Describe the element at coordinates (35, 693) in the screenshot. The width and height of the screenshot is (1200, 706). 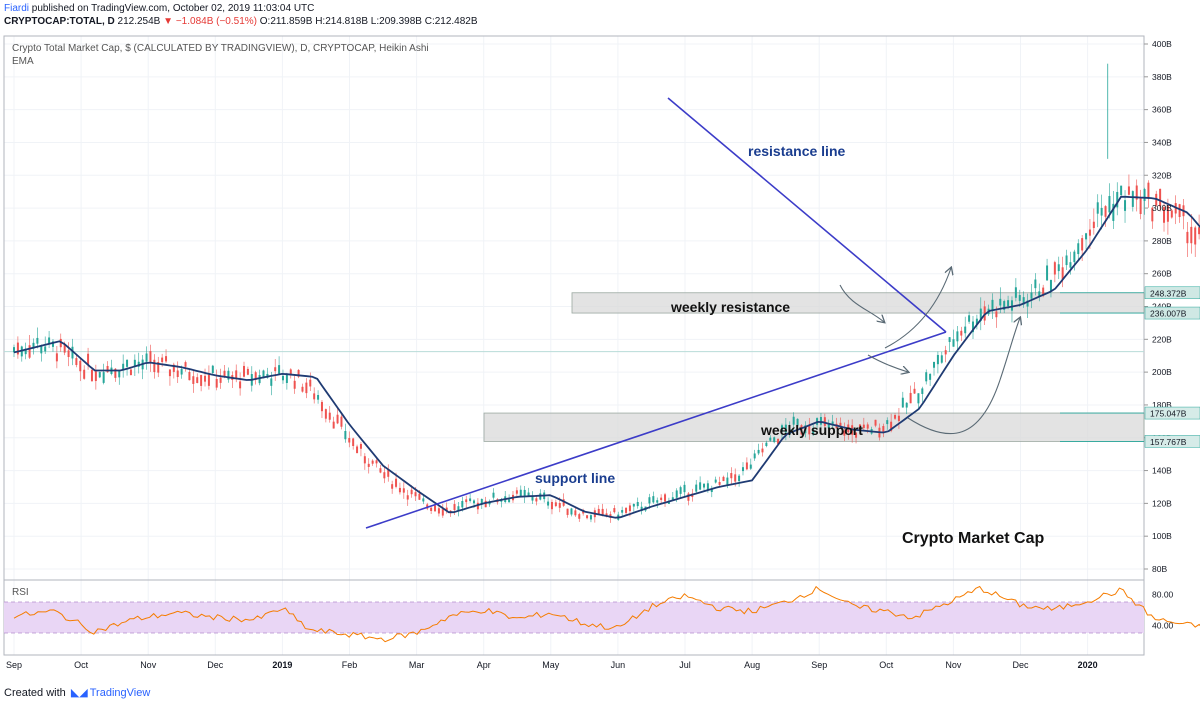
I see `footer-created: Created with` at that location.